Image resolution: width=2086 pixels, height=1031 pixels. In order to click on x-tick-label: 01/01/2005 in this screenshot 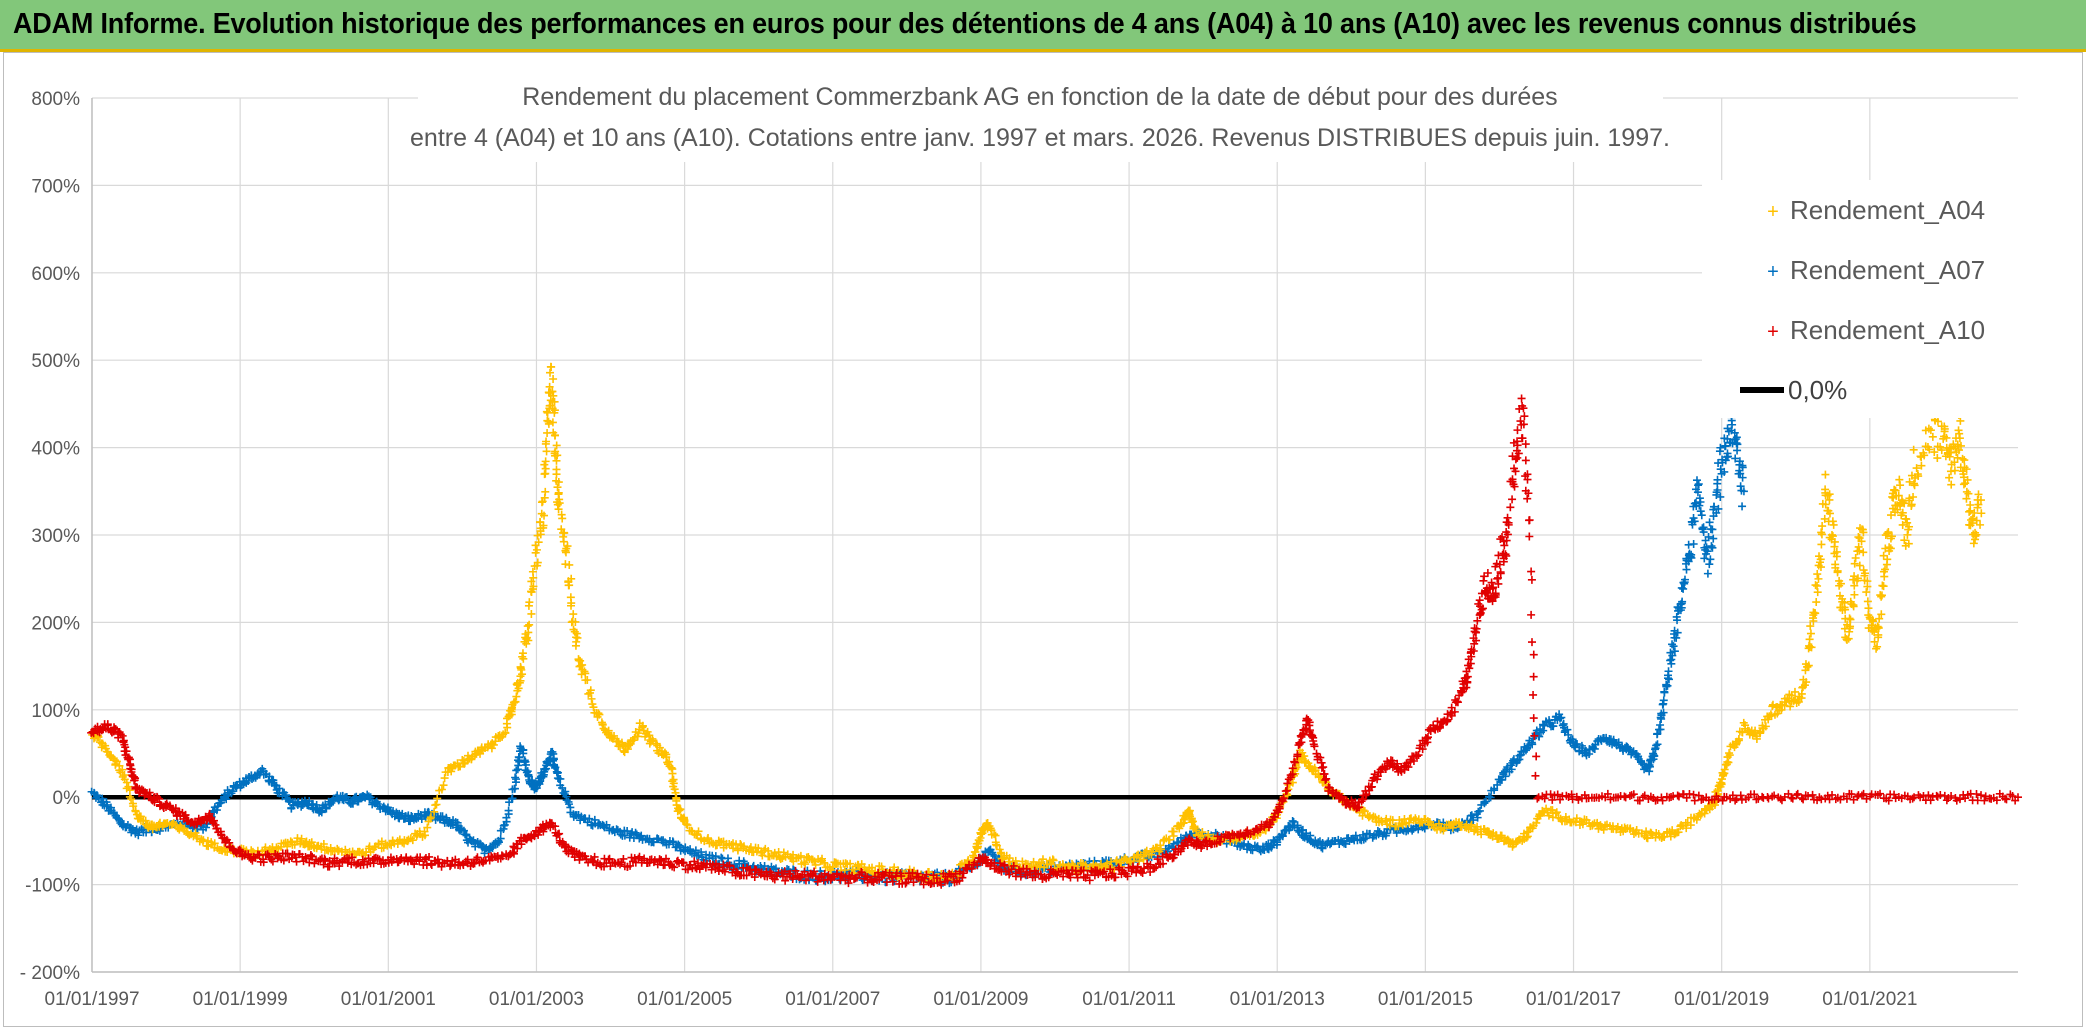, I will do `click(684, 999)`.